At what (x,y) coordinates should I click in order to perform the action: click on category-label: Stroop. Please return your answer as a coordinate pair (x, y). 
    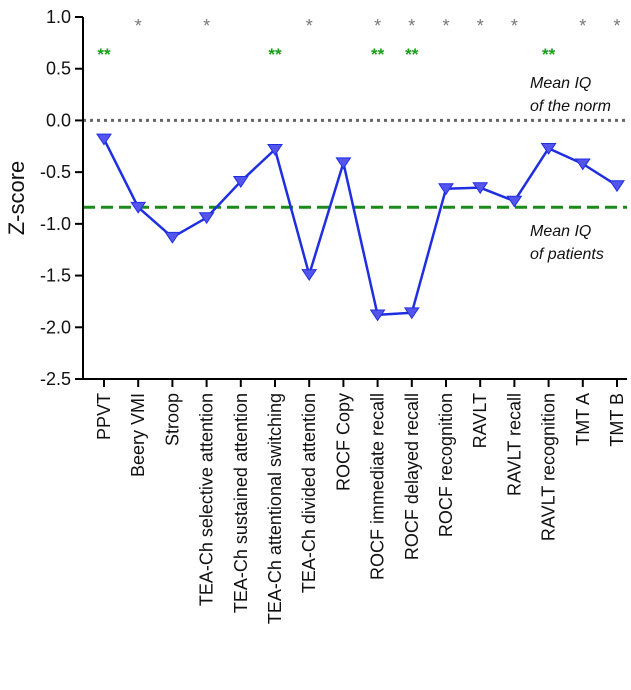
    Looking at the image, I should click on (172, 419).